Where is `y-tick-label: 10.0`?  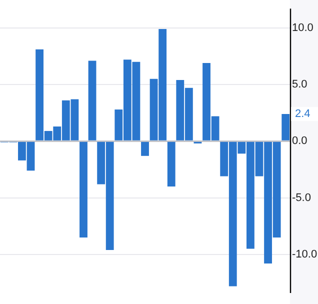 y-tick-label: 10.0 is located at coordinates (303, 28).